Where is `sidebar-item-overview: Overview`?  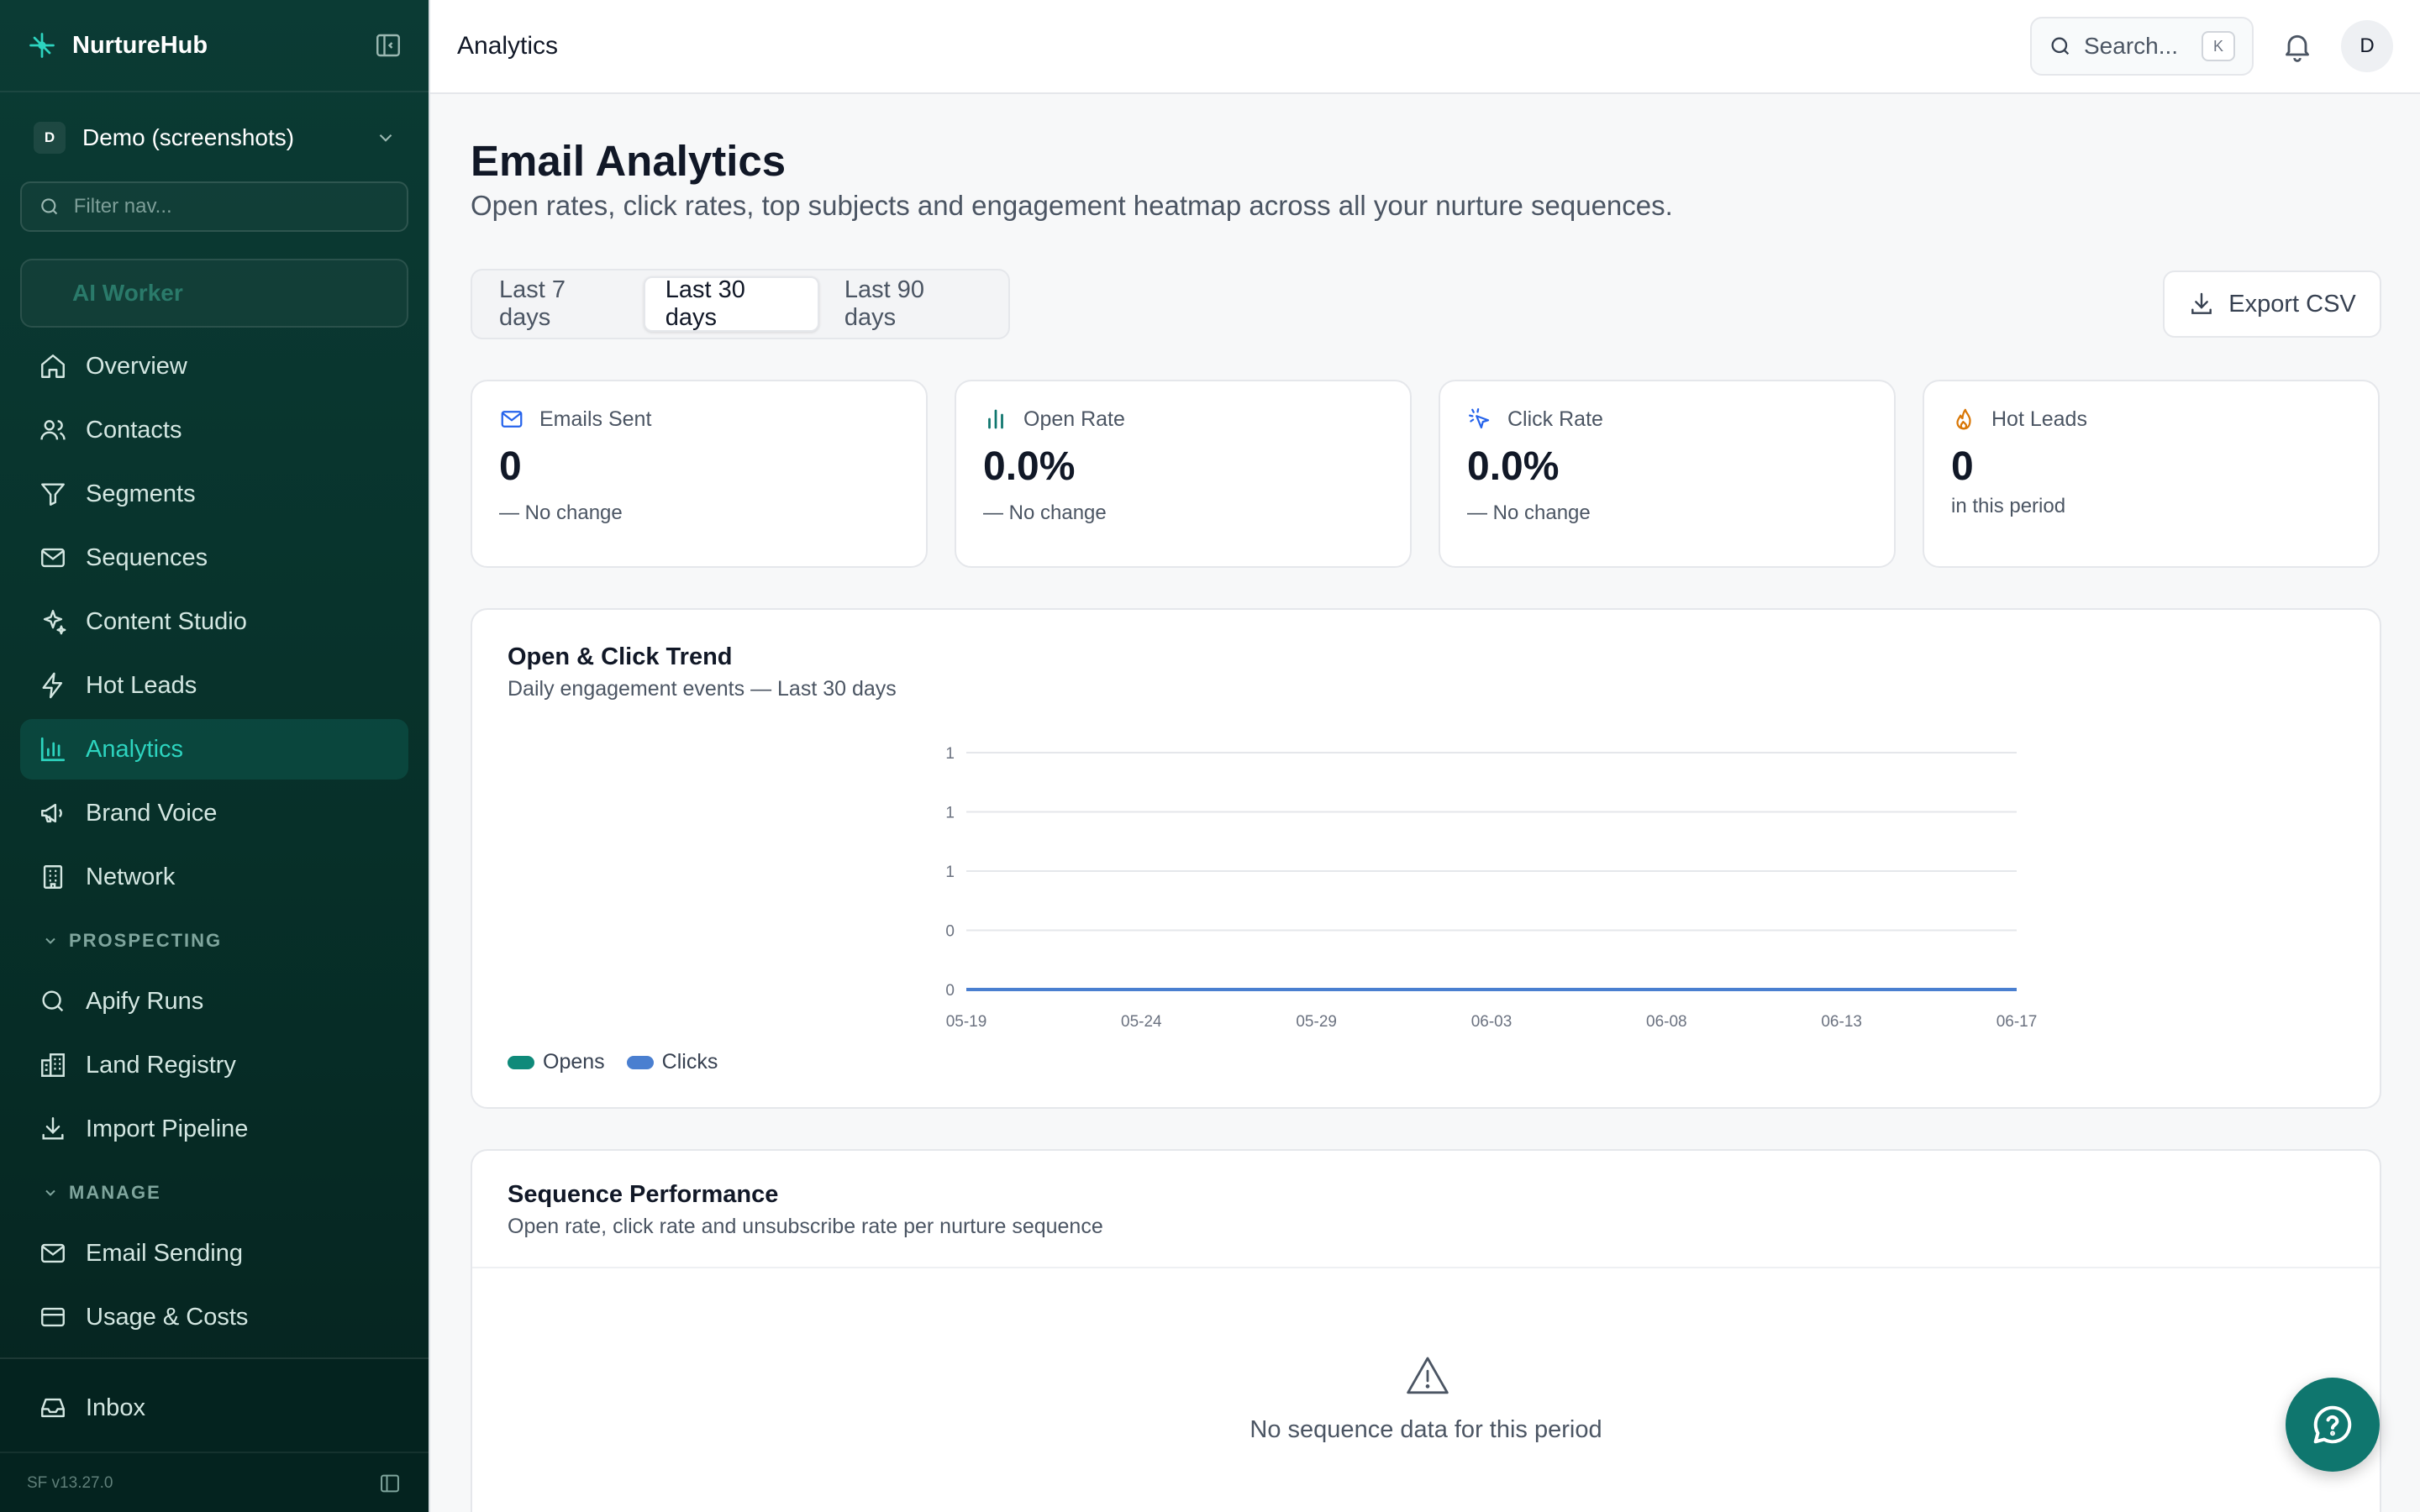
sidebar-item-overview: Overview is located at coordinates (214, 366).